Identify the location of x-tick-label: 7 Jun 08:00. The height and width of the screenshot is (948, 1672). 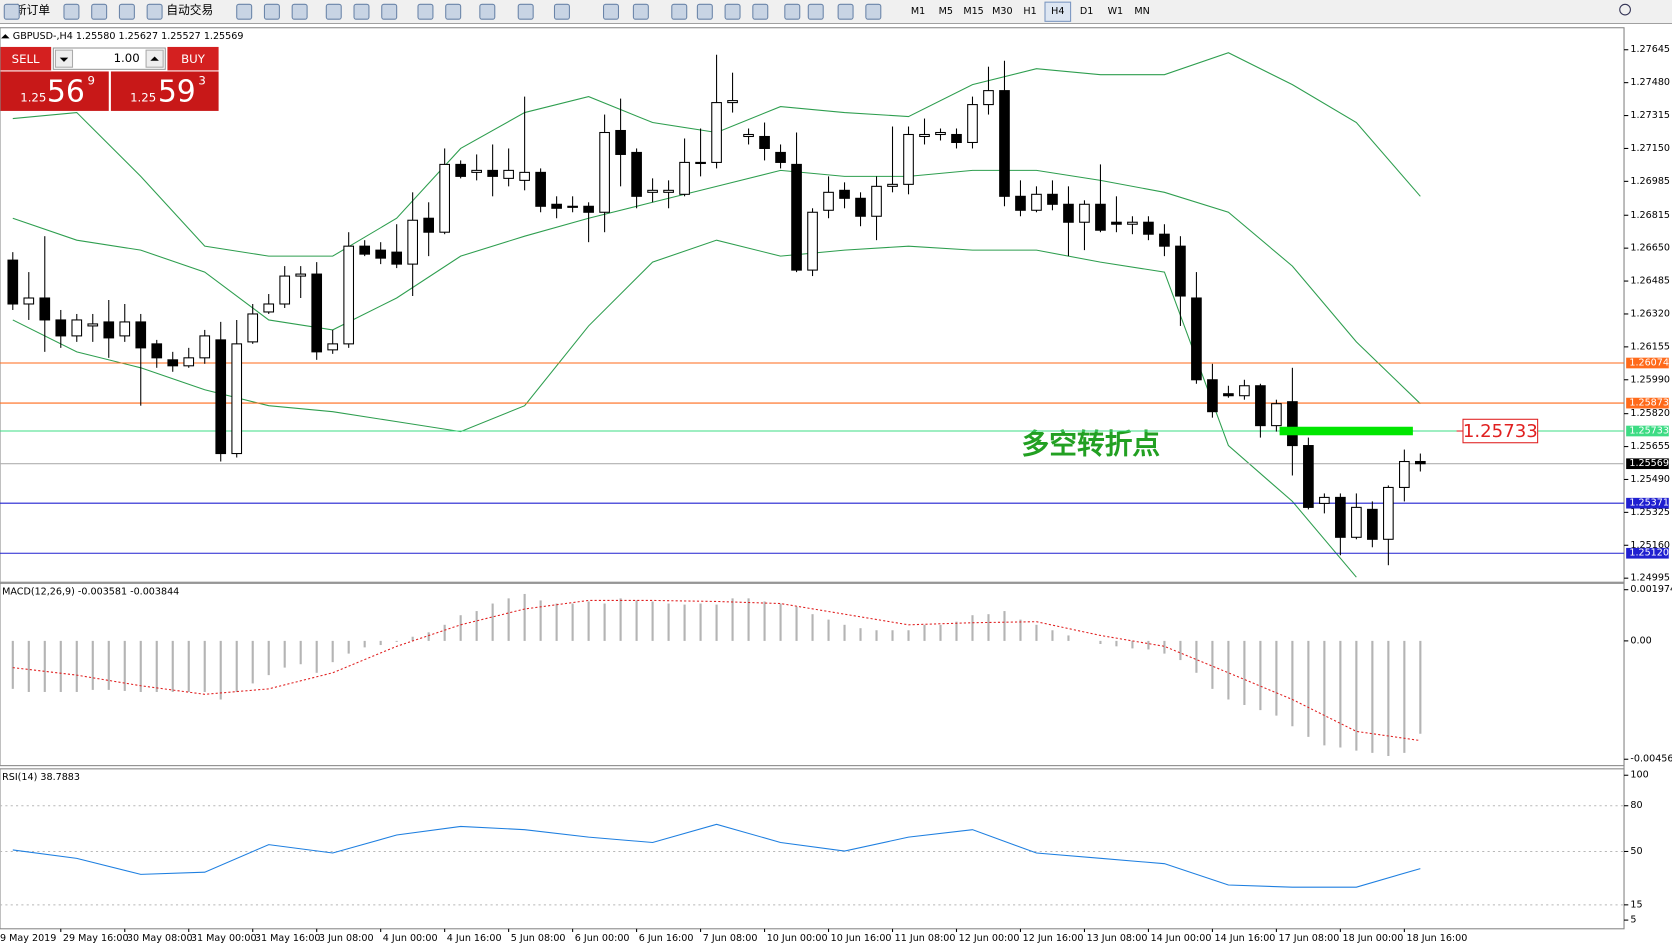
(730, 938).